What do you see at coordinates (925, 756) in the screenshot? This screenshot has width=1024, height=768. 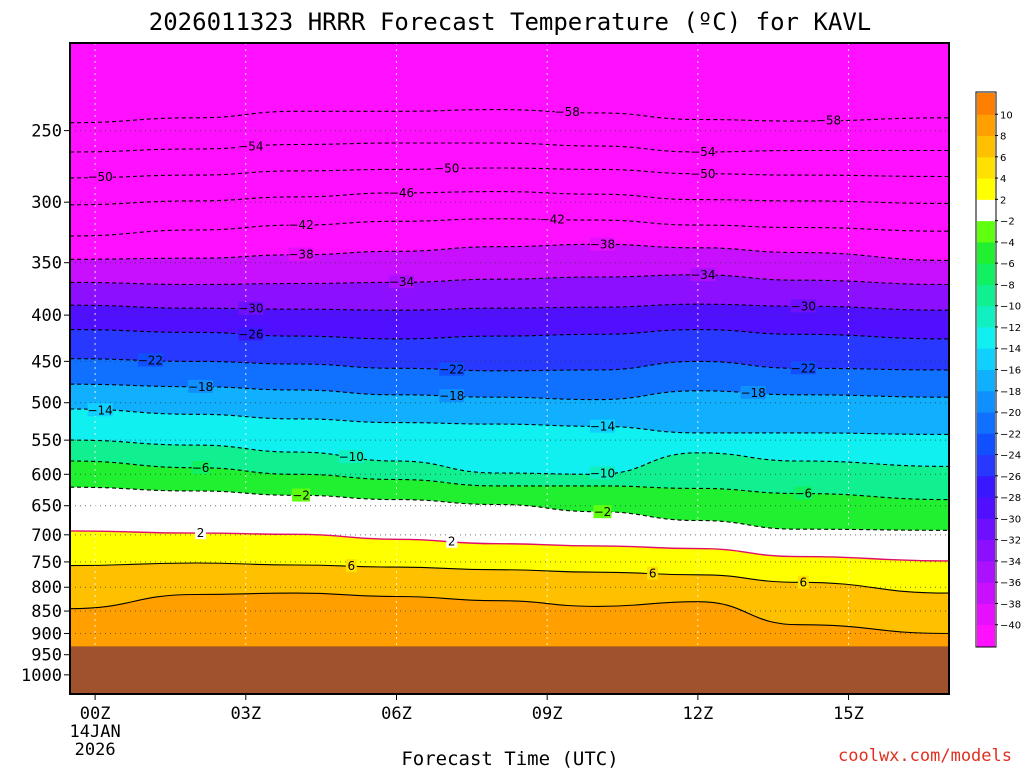 I see `credit-text: coolwx.com/models` at bounding box center [925, 756].